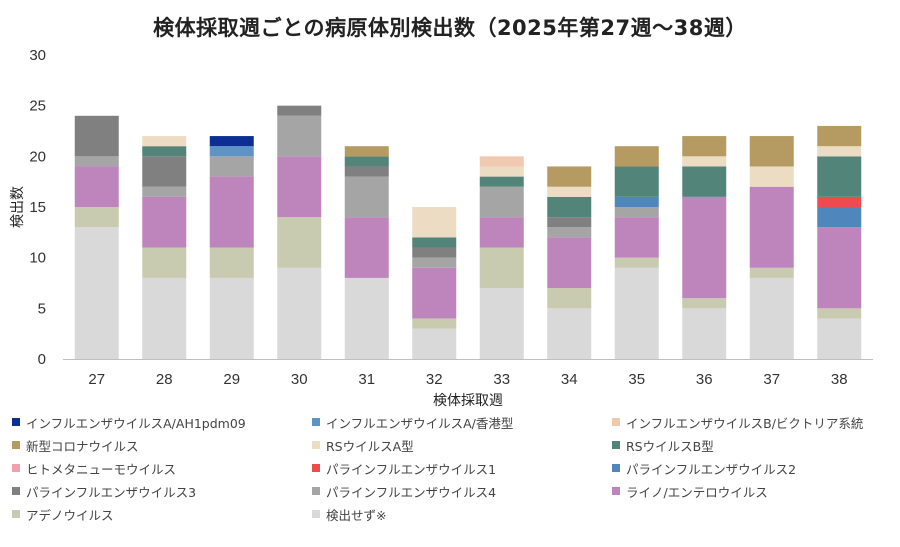  What do you see at coordinates (37, 106) in the screenshot?
I see `y-tick-label: 25` at bounding box center [37, 106].